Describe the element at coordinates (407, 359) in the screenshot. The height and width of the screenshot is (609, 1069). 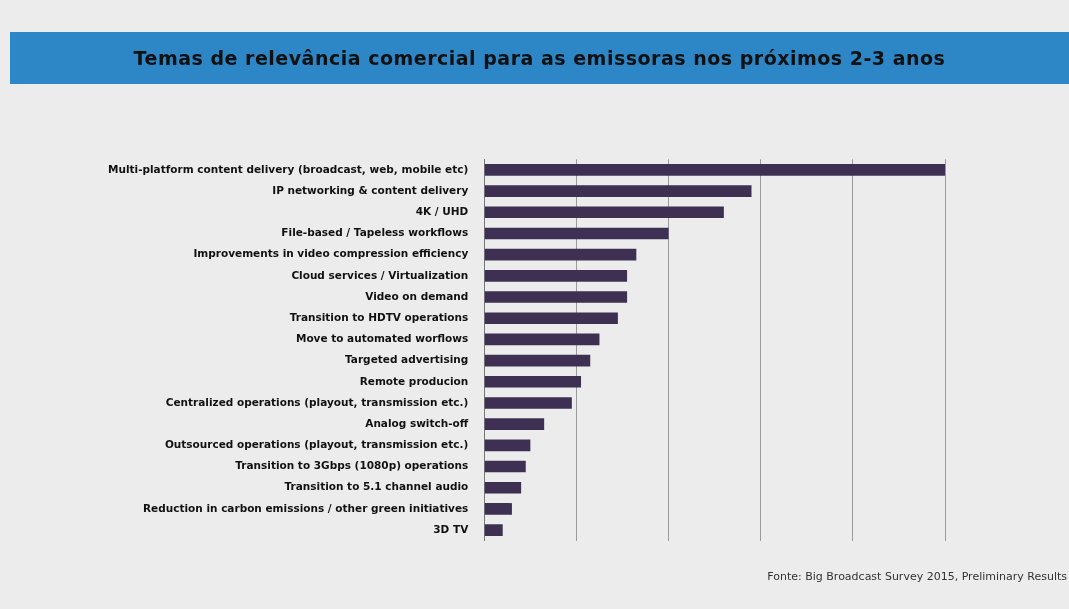
I see `y-tick-label: Targeted advertising` at that location.